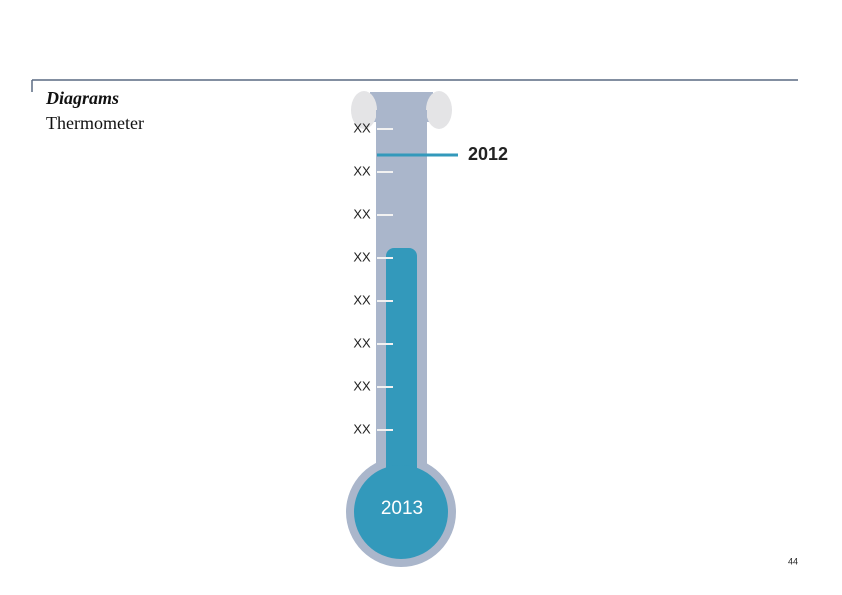  What do you see at coordinates (364, 110) in the screenshot?
I see `tube-cap-left` at bounding box center [364, 110].